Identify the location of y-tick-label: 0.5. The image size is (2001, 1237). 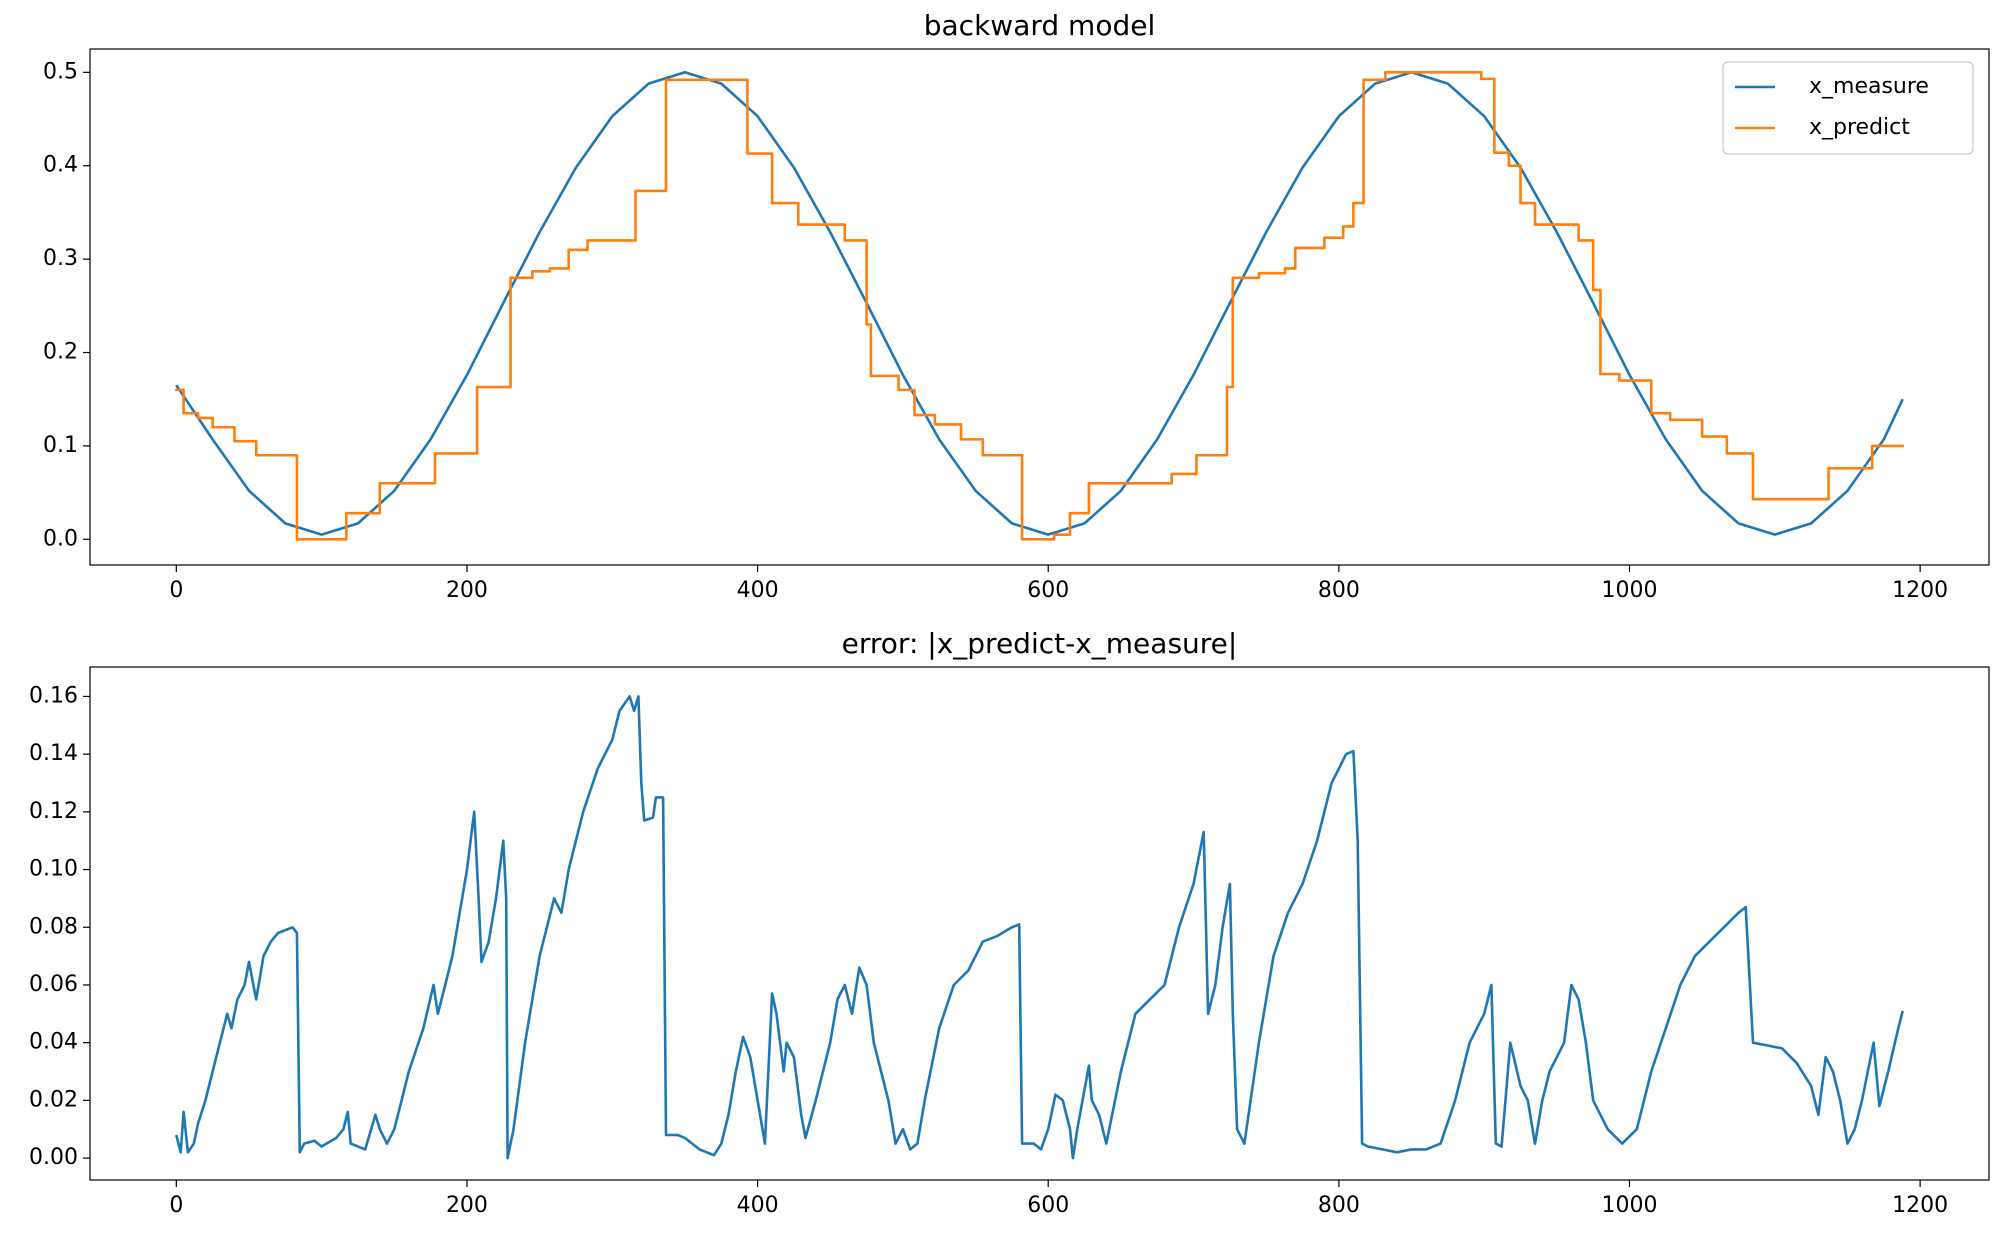
(60, 71).